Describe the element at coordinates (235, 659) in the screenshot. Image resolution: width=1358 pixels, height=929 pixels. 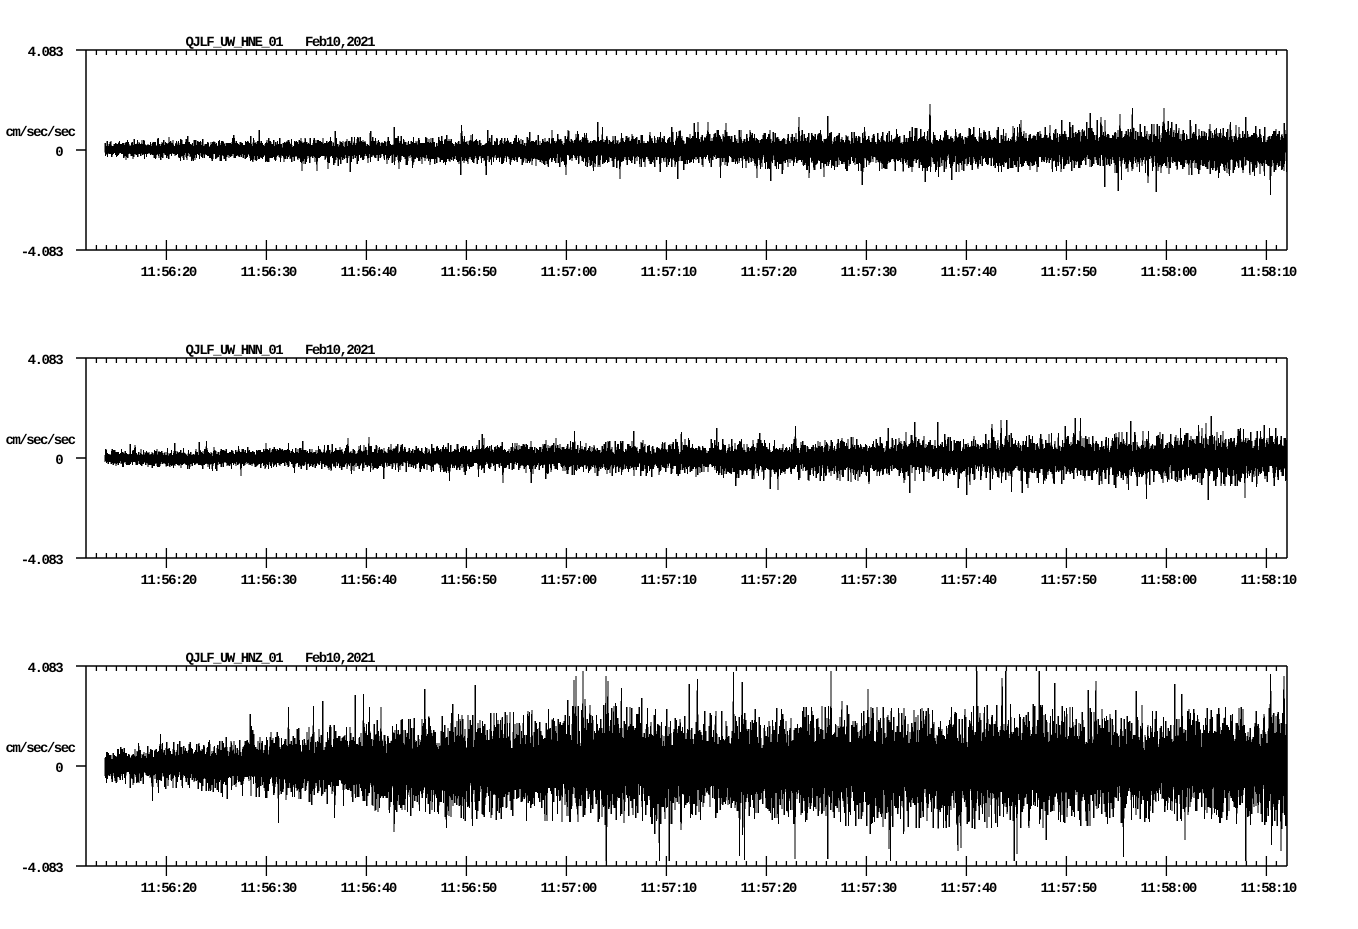
I see `svg-text: QJLF_UW_HNZ_01` at that location.